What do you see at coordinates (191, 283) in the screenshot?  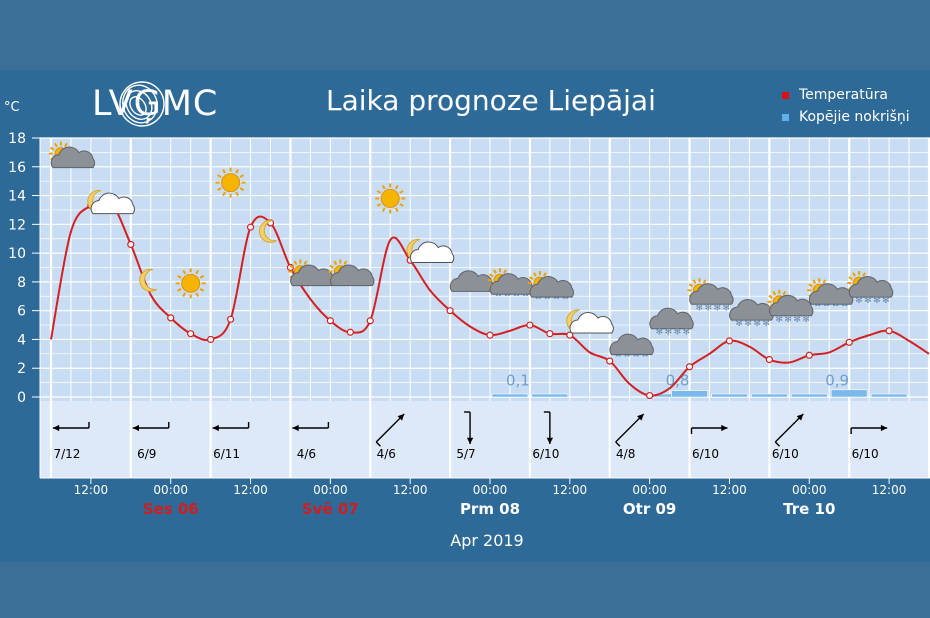 I see `sun-disc` at bounding box center [191, 283].